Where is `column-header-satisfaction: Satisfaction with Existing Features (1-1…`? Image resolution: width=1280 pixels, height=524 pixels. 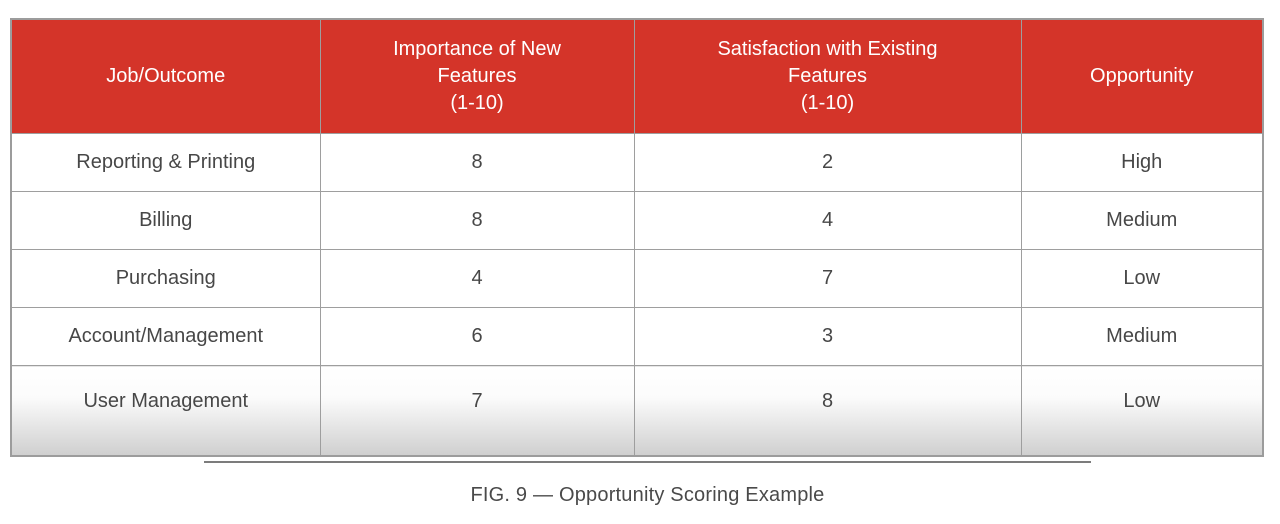
column-header-satisfaction: Satisfaction with Existing Features (1-1… is located at coordinates (827, 76).